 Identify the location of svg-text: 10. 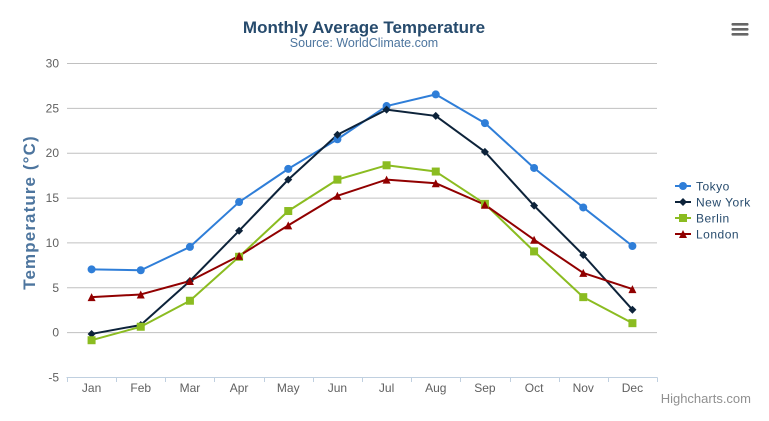
(53, 243).